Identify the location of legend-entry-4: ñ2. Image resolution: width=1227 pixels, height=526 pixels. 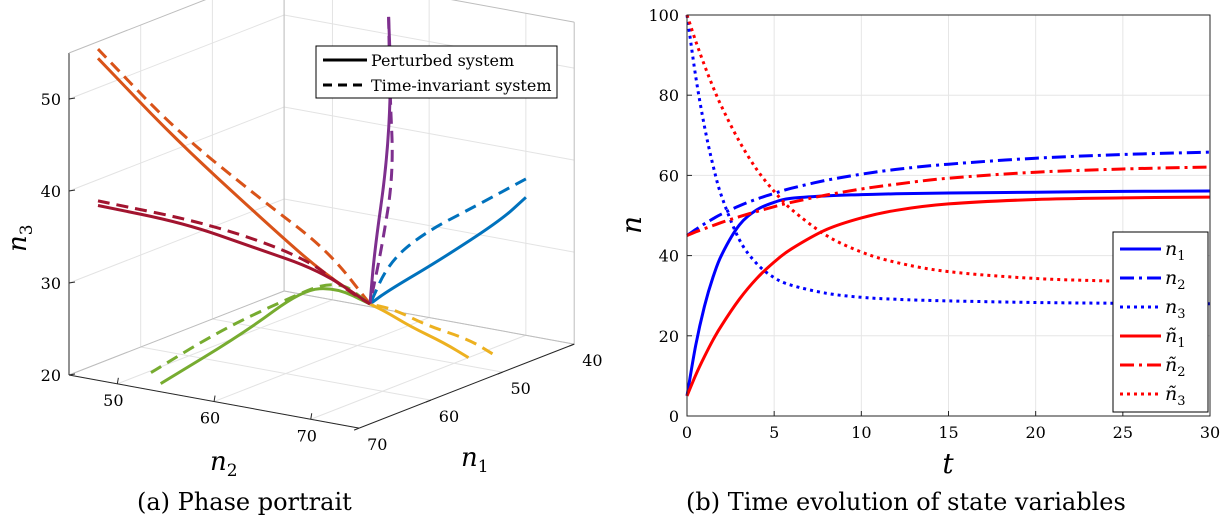
(1175, 367).